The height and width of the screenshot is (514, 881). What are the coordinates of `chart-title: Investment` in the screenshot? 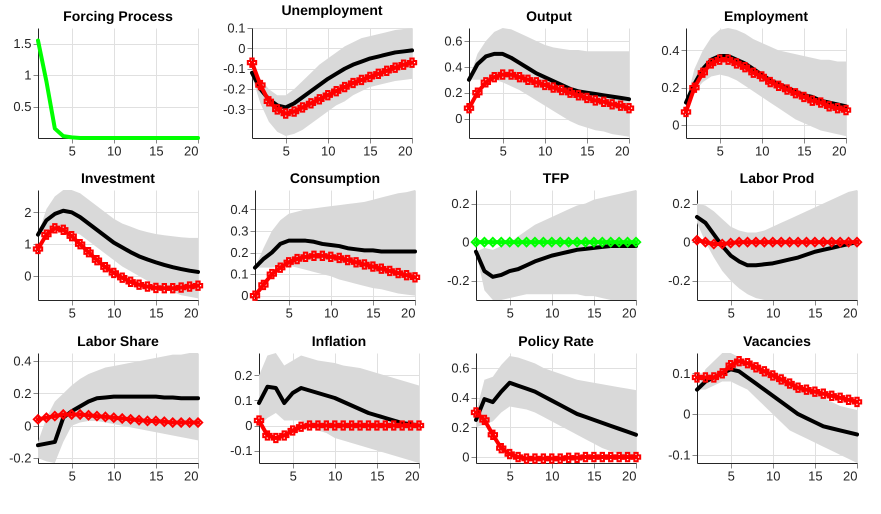 It's located at (118, 178).